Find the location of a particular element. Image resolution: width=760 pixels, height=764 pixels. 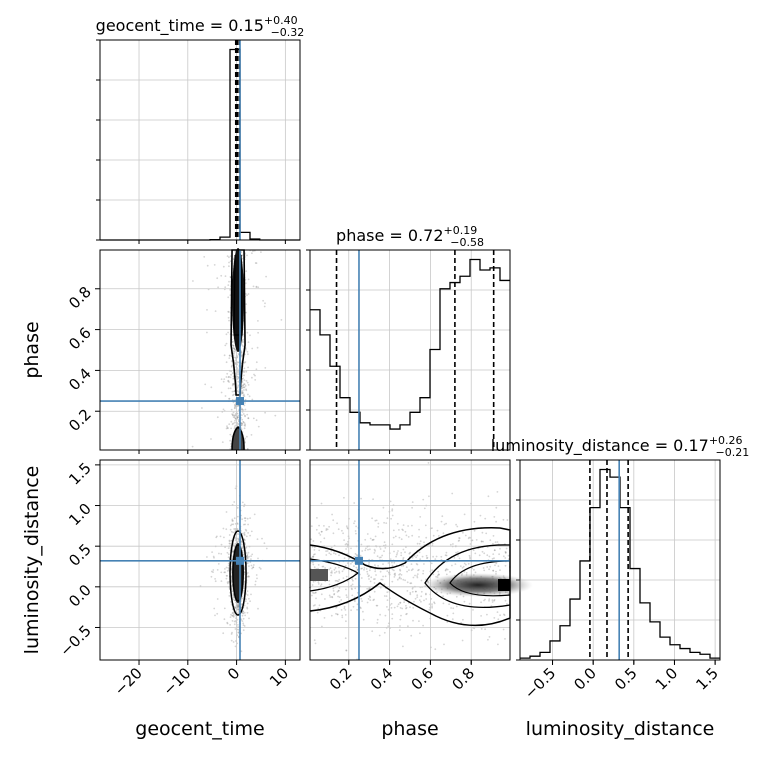

title-plus-error: +0.19 is located at coordinates (461, 230).